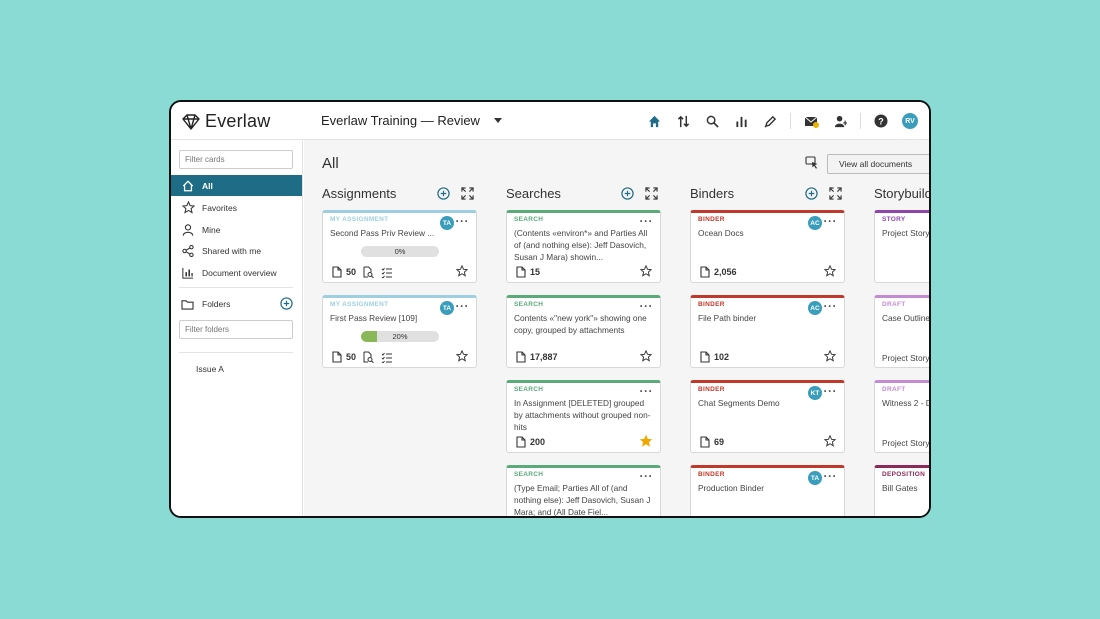 This screenshot has height=619, width=1100. I want to click on card-title: First Pass Review [109], so click(374, 318).